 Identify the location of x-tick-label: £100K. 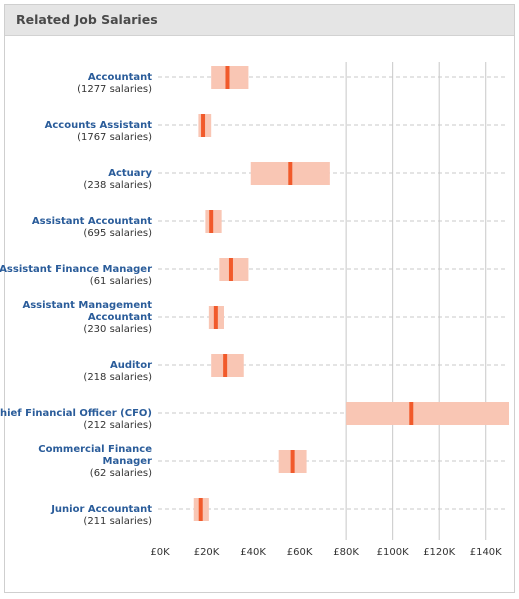
(393, 552).